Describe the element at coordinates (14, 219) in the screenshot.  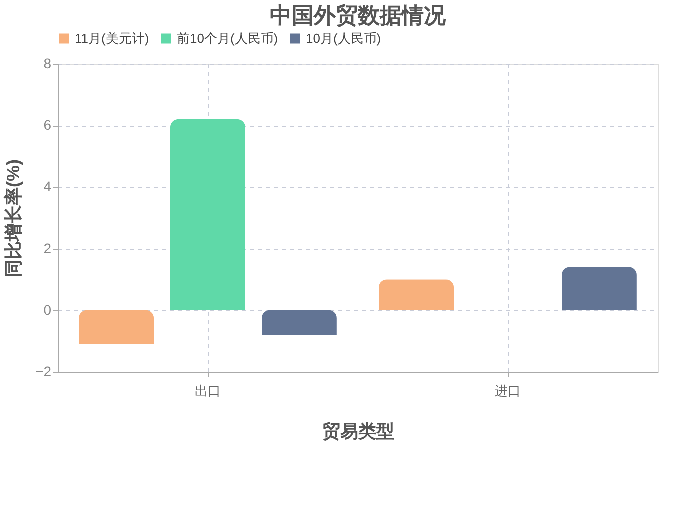
I see `y-axis-title: 同比增长率(%)` at that location.